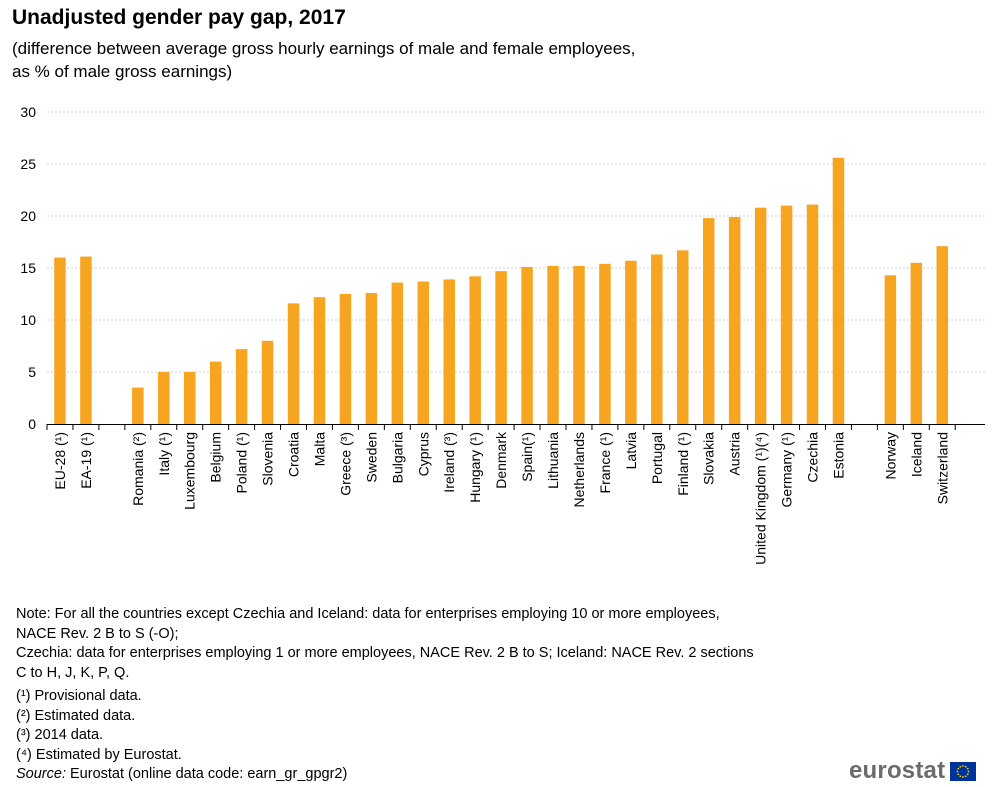  Describe the element at coordinates (97, 633) in the screenshot. I see `note-line-2: NACE Rev. 2 B to S (-O);` at that location.